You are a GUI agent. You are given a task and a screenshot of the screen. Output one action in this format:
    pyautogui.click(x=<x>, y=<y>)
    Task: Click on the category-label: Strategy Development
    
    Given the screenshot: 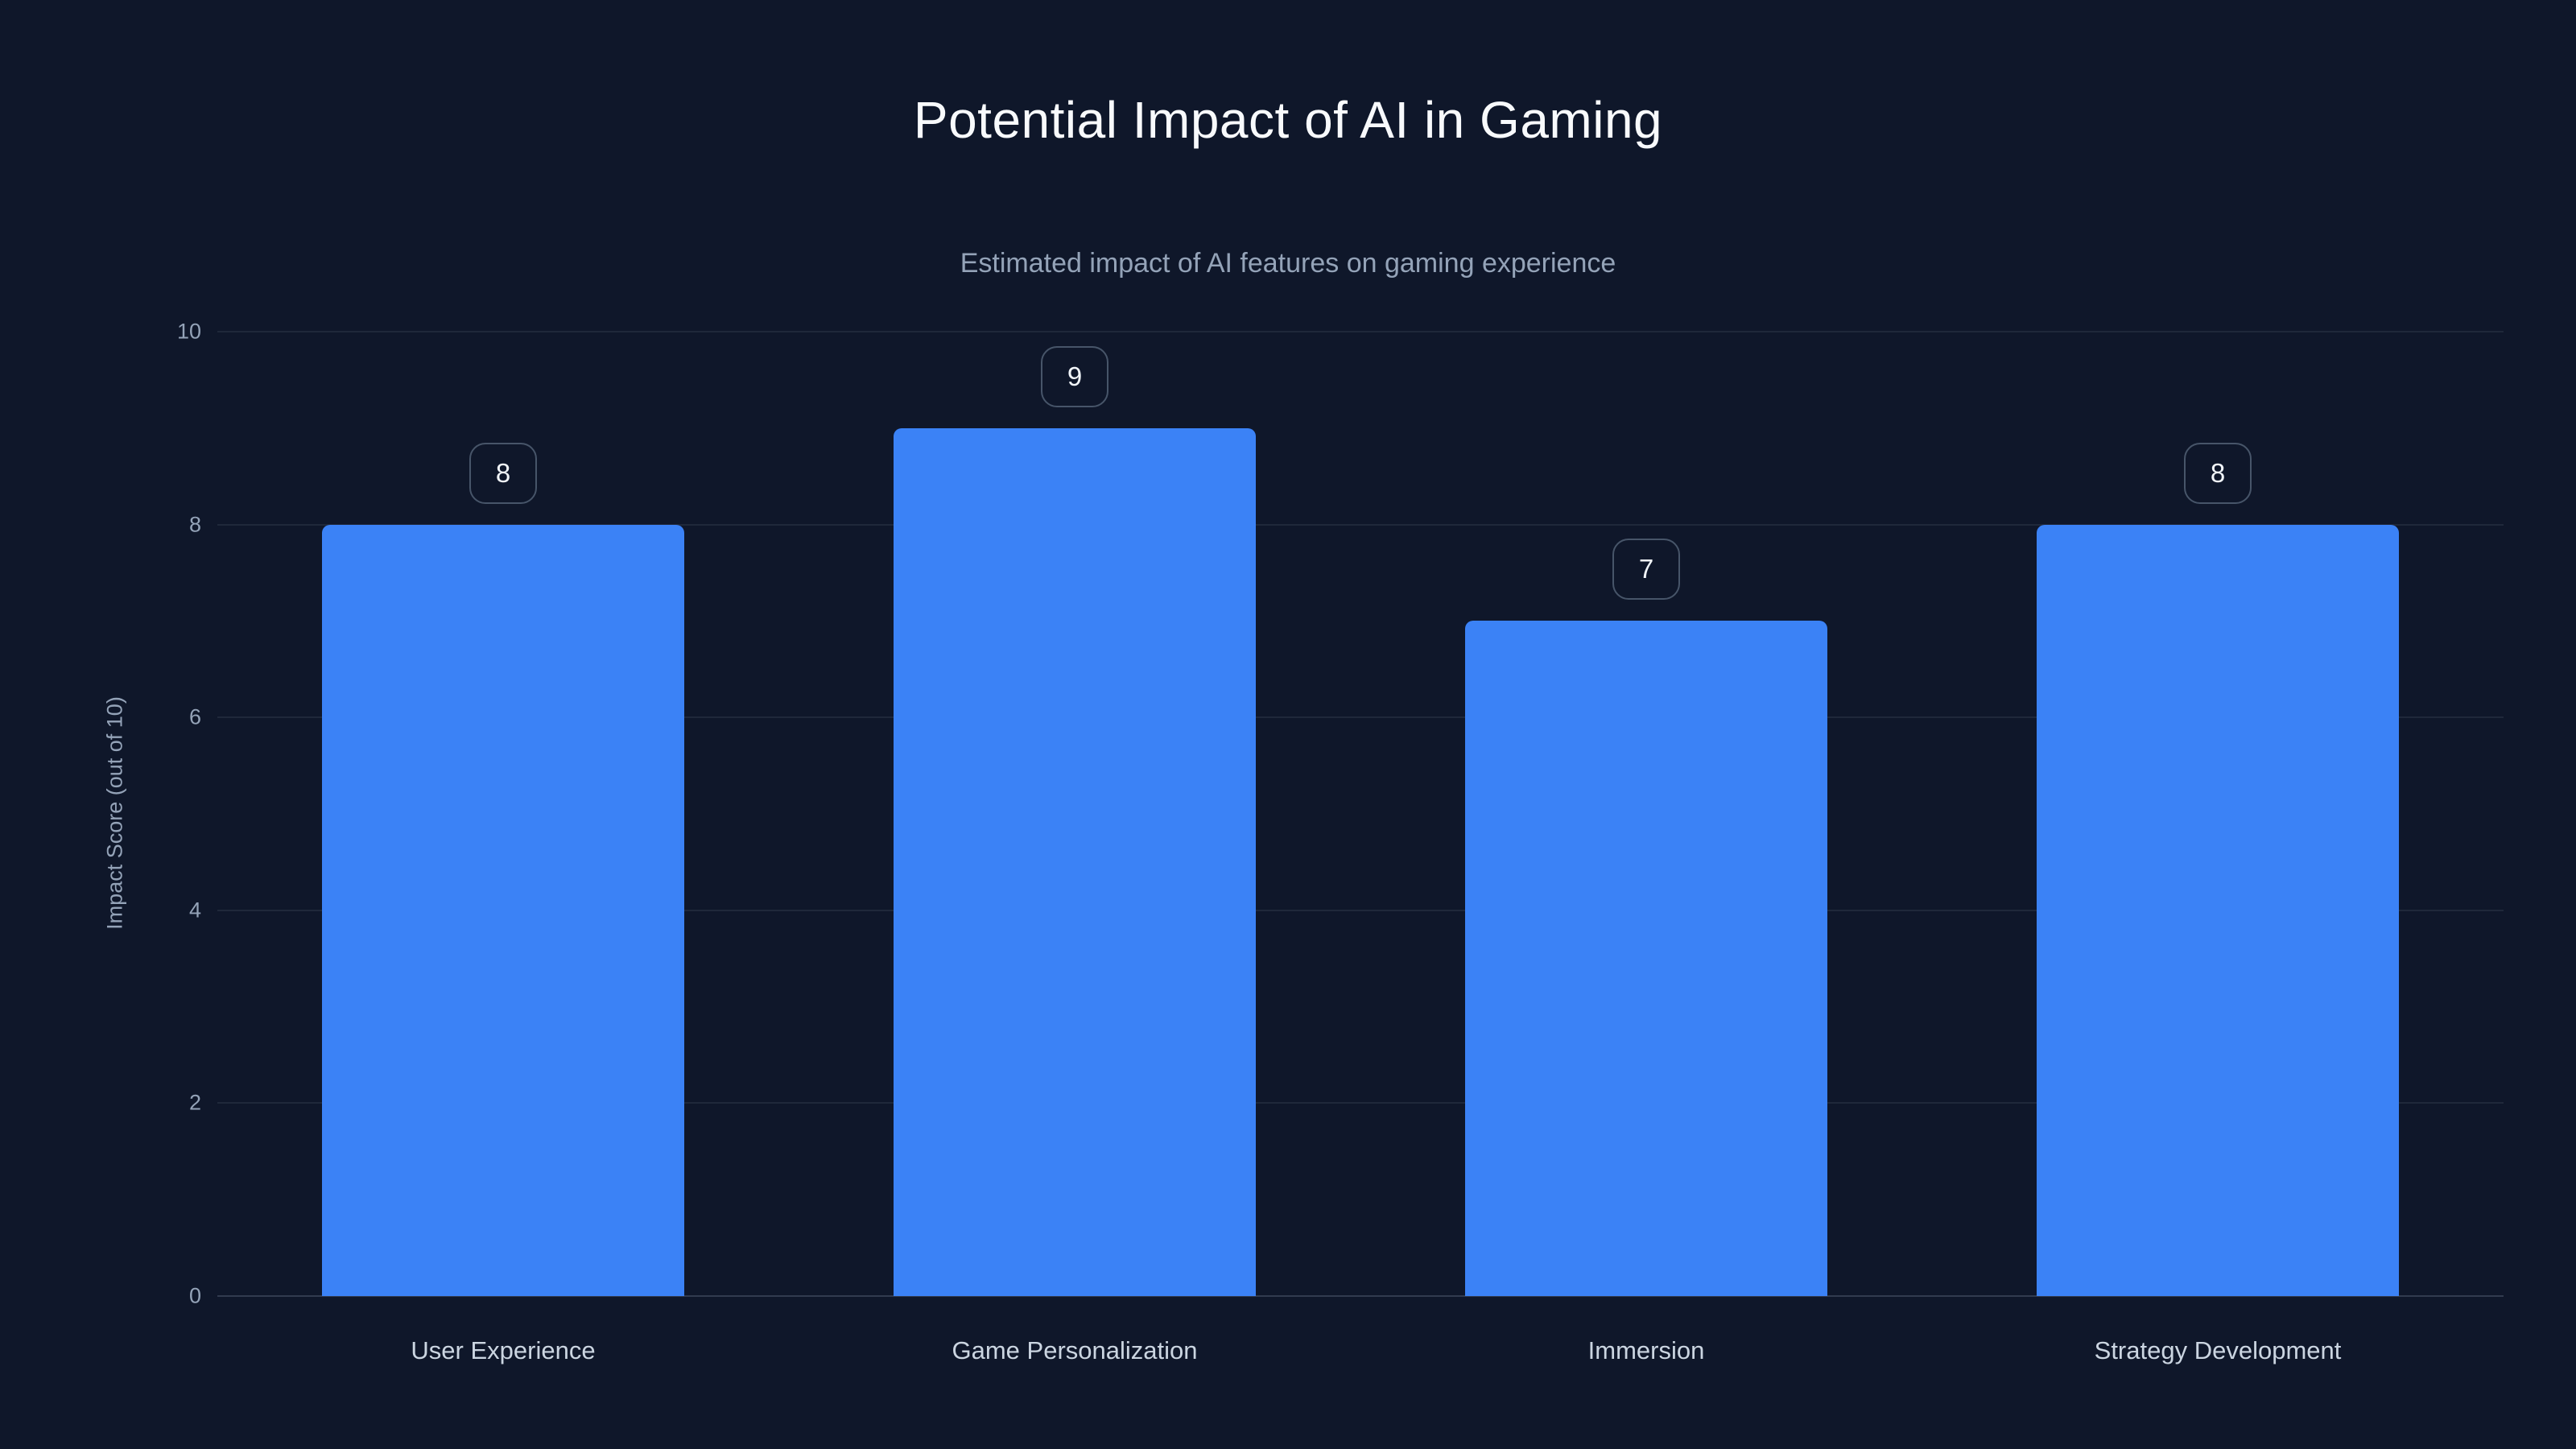 What is the action you would take?
    pyautogui.click(x=2218, y=1350)
    